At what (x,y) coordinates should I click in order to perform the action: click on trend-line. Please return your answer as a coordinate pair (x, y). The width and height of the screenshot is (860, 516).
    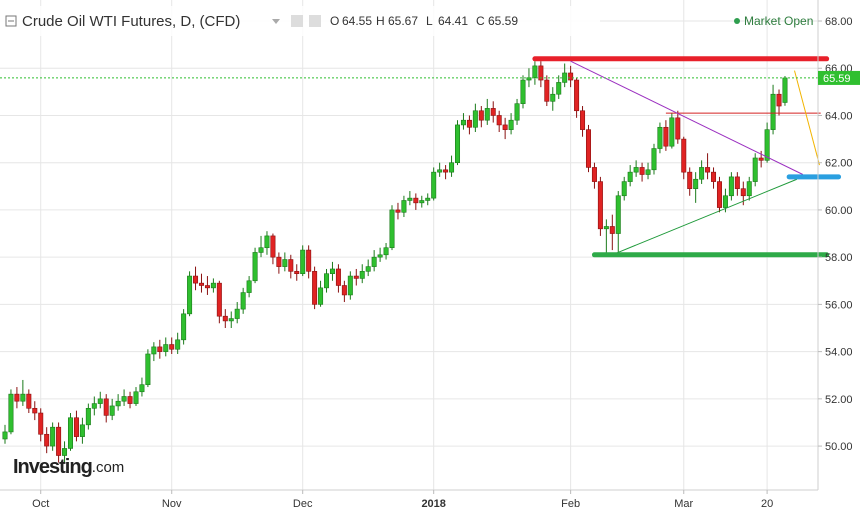
    Looking at the image, I should click on (807, 118).